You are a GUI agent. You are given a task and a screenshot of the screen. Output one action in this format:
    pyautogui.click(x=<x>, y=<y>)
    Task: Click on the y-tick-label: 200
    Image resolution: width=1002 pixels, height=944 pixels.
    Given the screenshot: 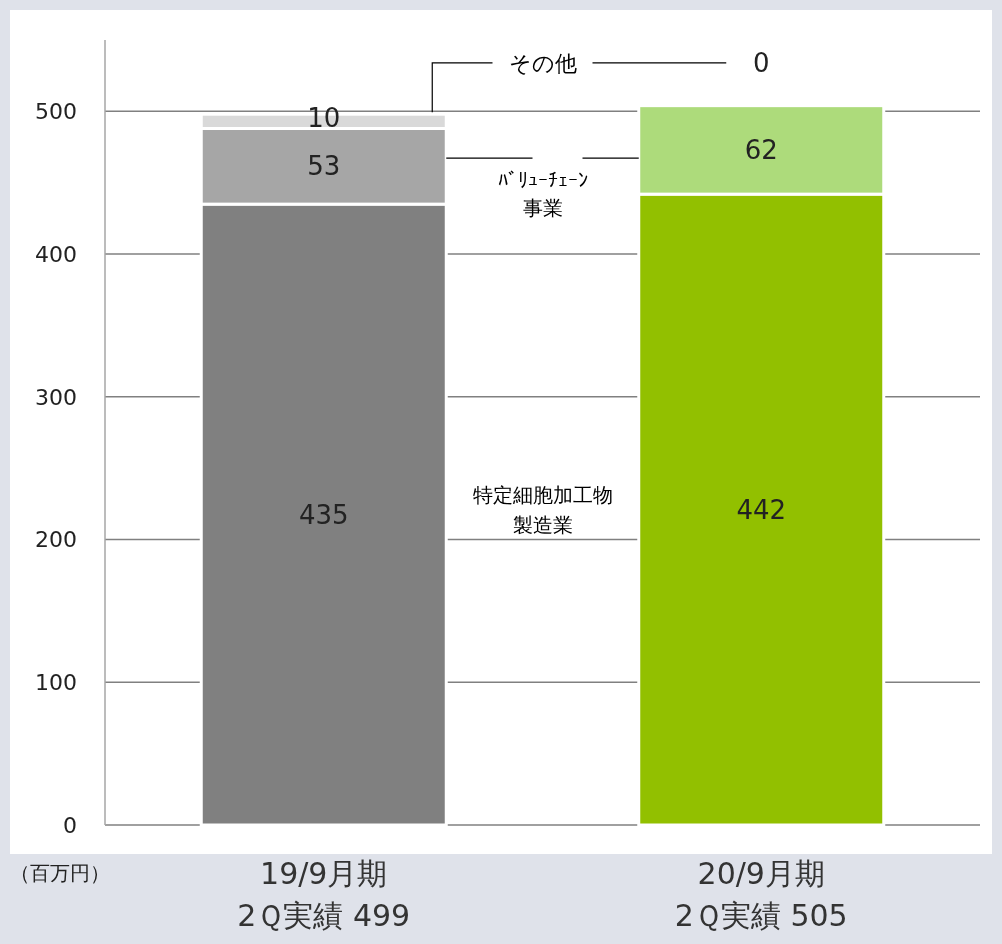 What is the action you would take?
    pyautogui.click(x=56, y=540)
    